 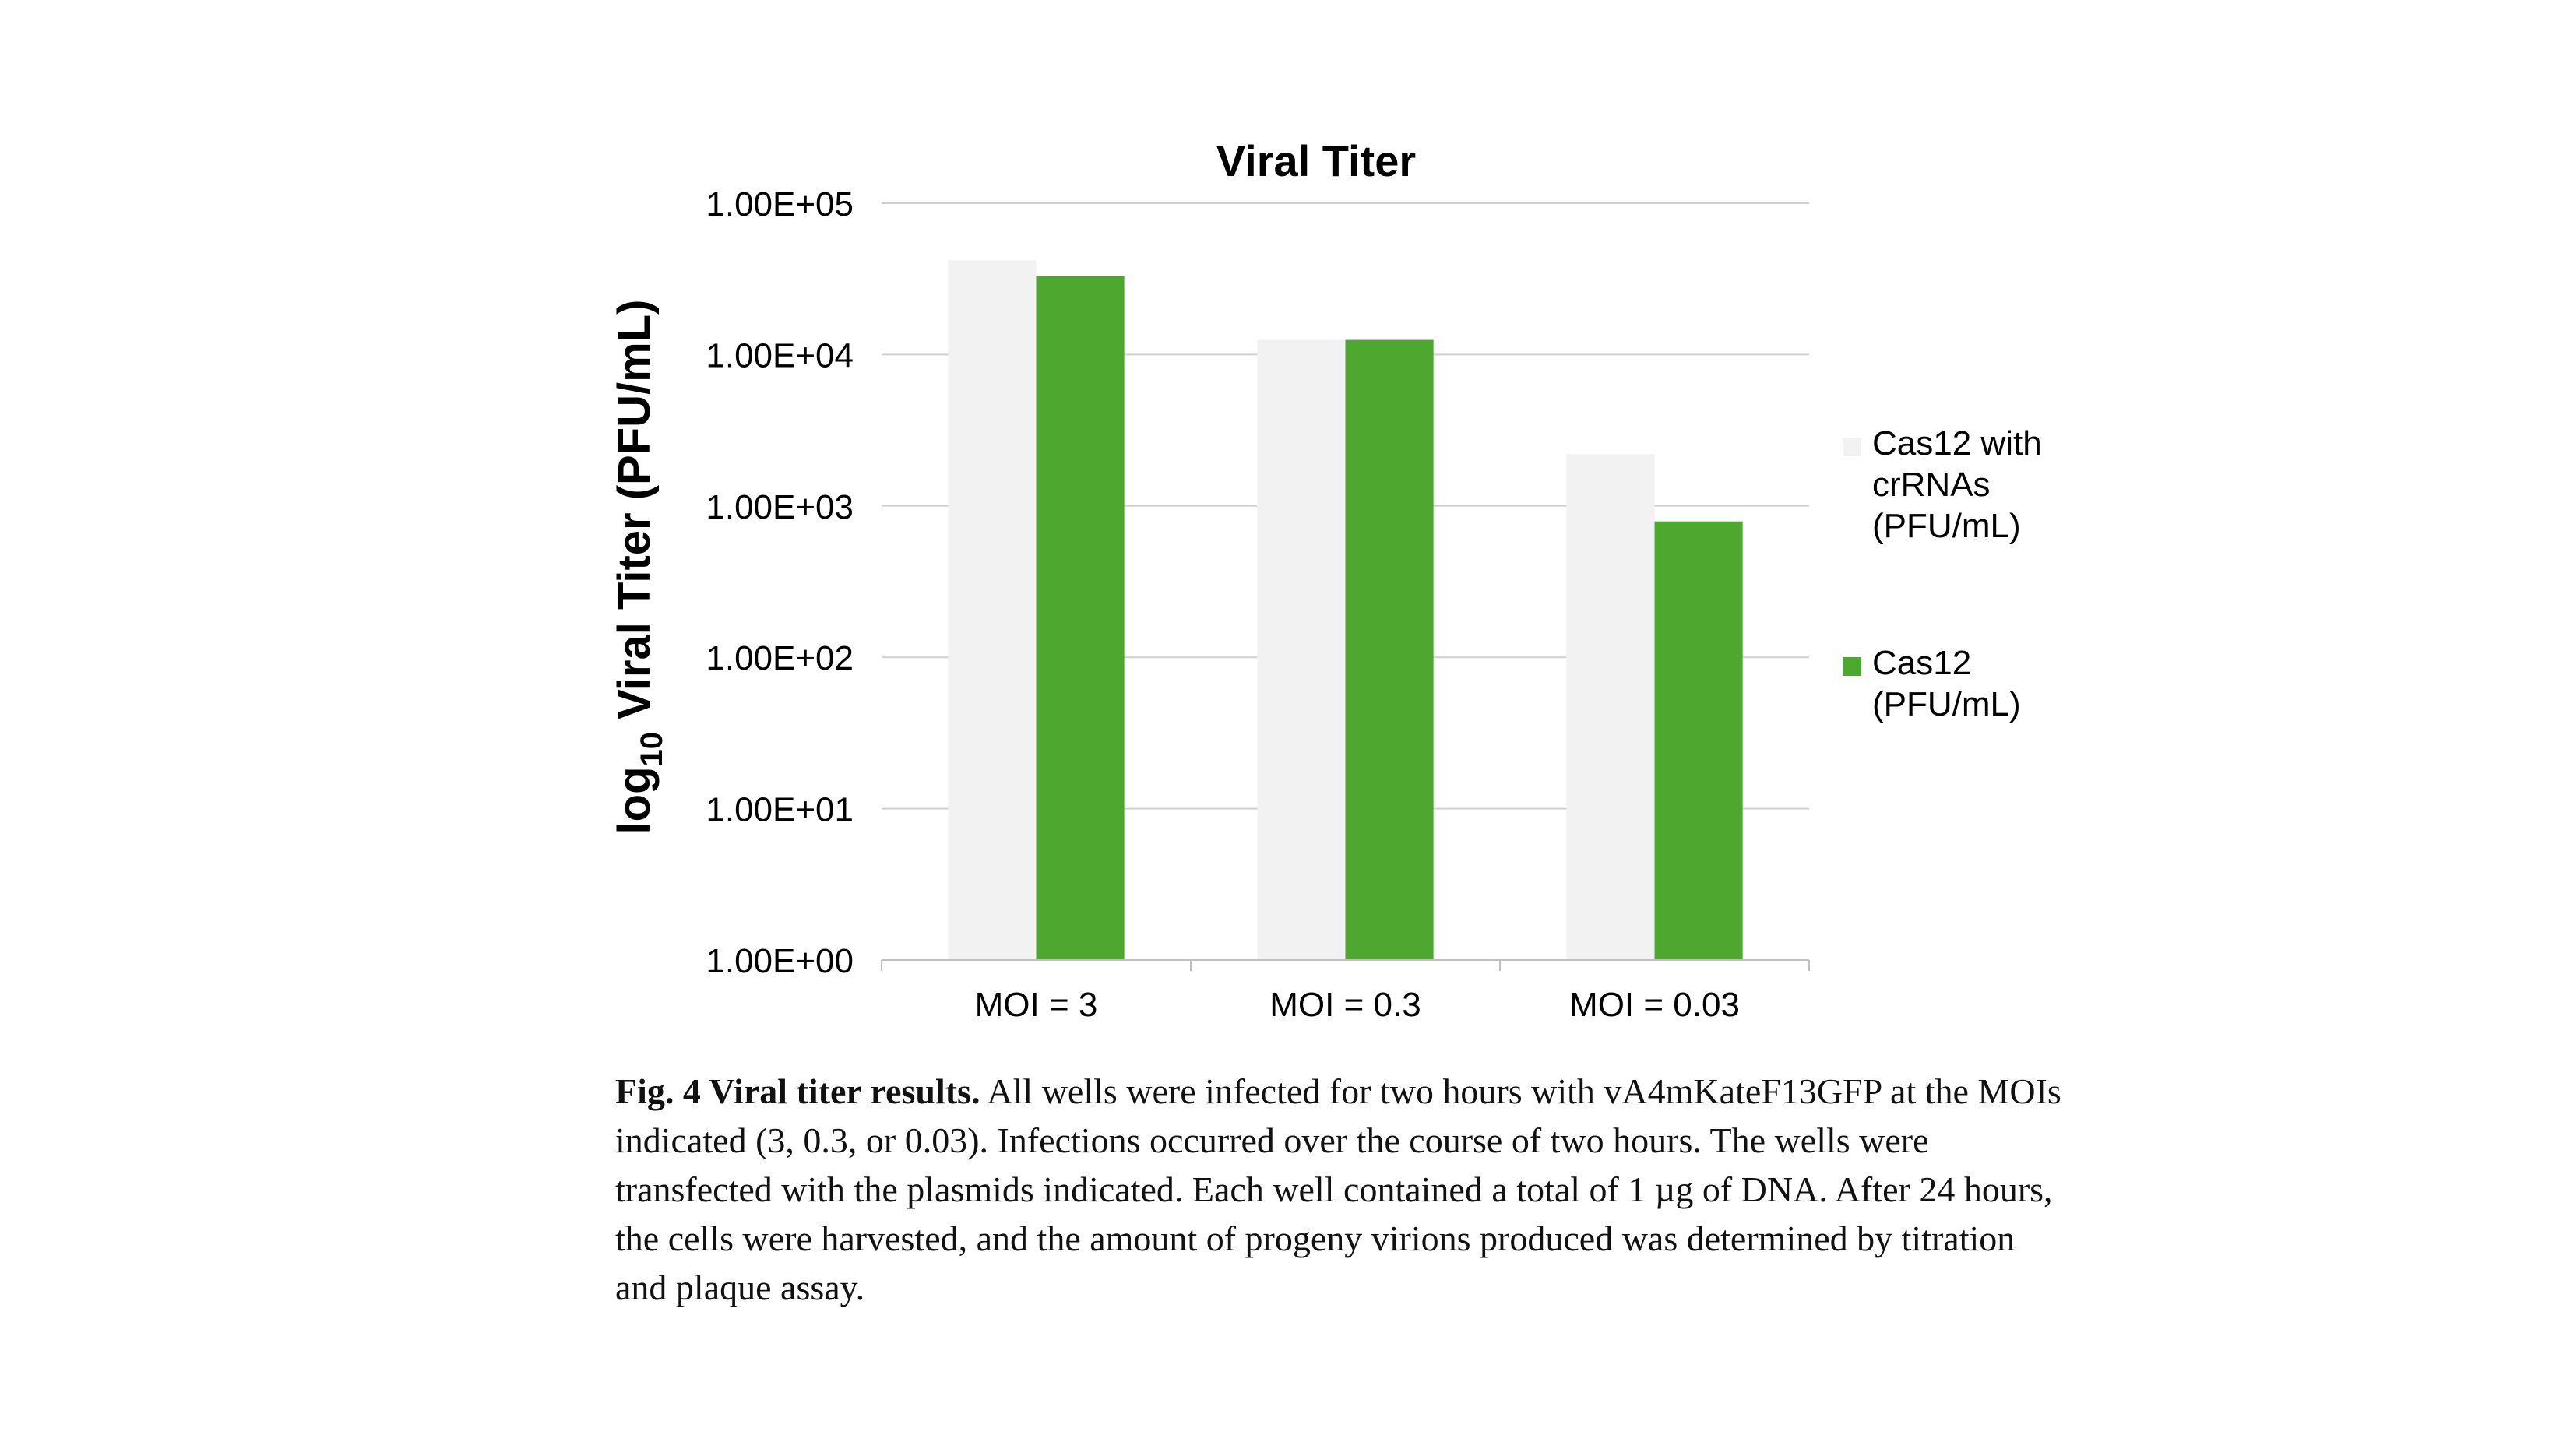 I want to click on y-tick-label: 1.00E+00, so click(x=780, y=961).